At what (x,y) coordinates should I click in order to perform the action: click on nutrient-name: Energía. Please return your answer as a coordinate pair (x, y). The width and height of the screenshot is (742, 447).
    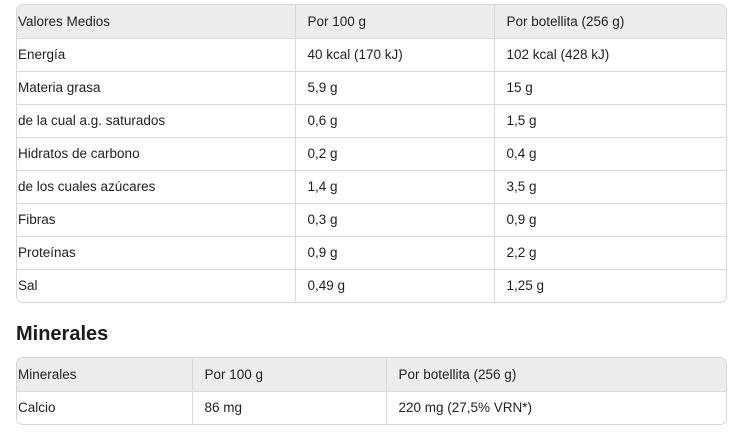
    Looking at the image, I should click on (156, 54).